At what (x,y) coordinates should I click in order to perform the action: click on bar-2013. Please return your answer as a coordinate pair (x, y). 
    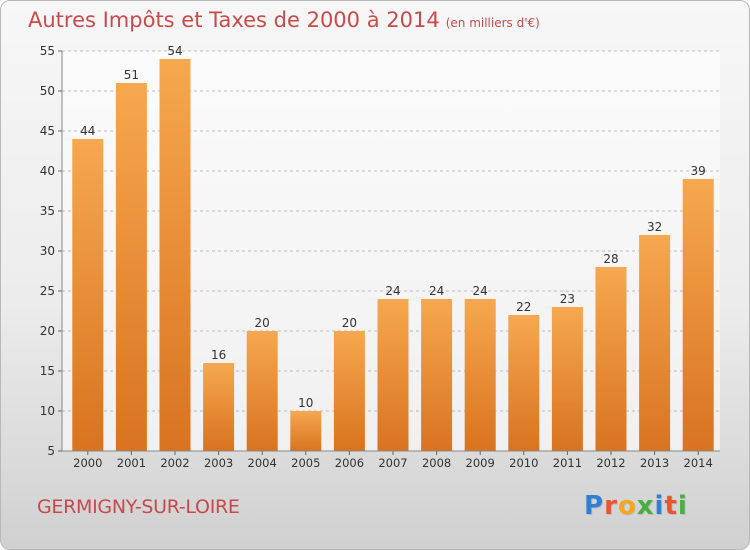
    Looking at the image, I should click on (655, 343).